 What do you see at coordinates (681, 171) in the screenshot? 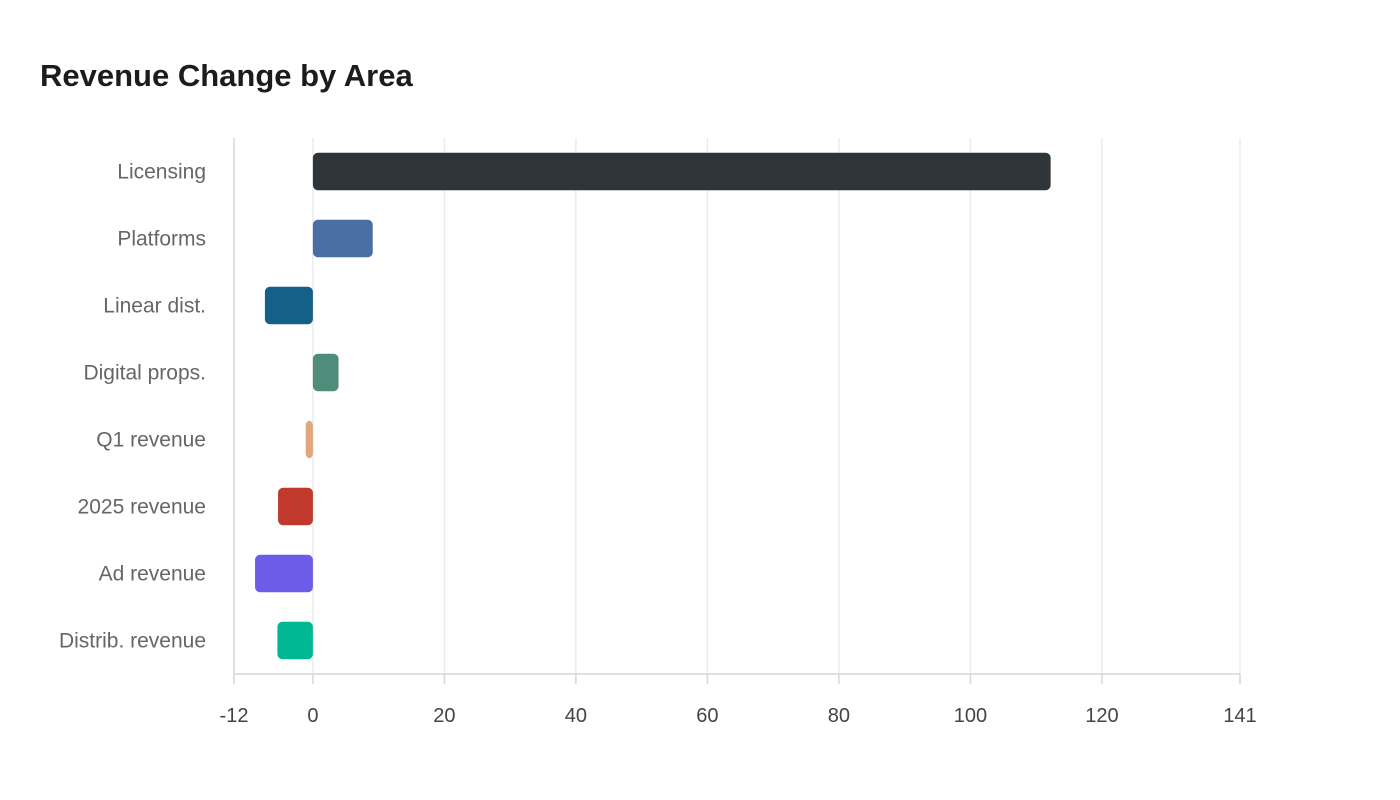
I see `bar-licensing` at bounding box center [681, 171].